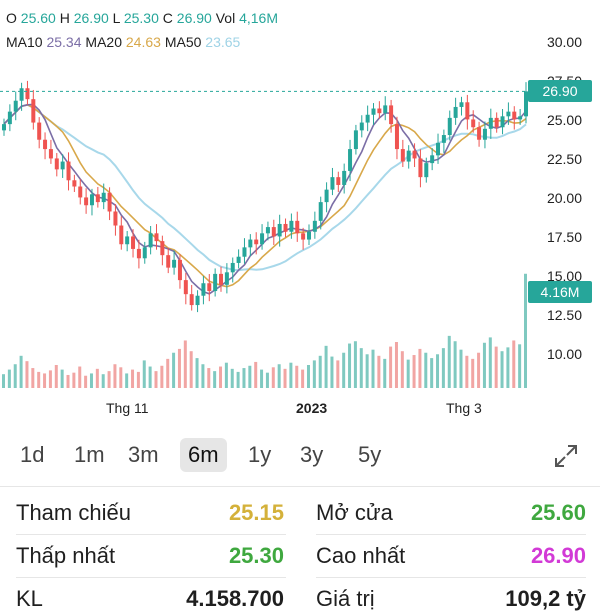  I want to click on range-selector: 1d 1m 3m 6m 1y 3y 5y, so click(300, 456).